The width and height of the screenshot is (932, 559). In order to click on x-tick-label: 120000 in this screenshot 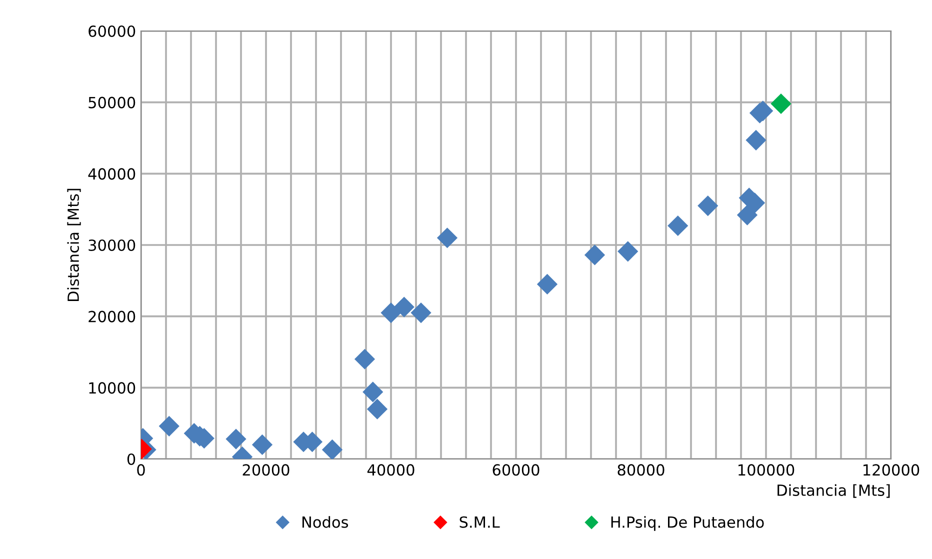, I will do `click(892, 470)`.